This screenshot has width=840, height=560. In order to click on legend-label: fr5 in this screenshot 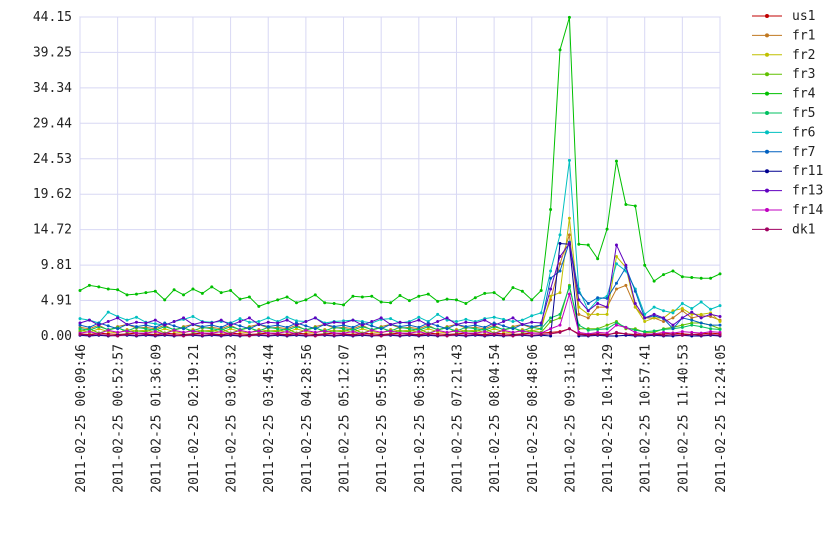, I will do `click(803, 113)`.